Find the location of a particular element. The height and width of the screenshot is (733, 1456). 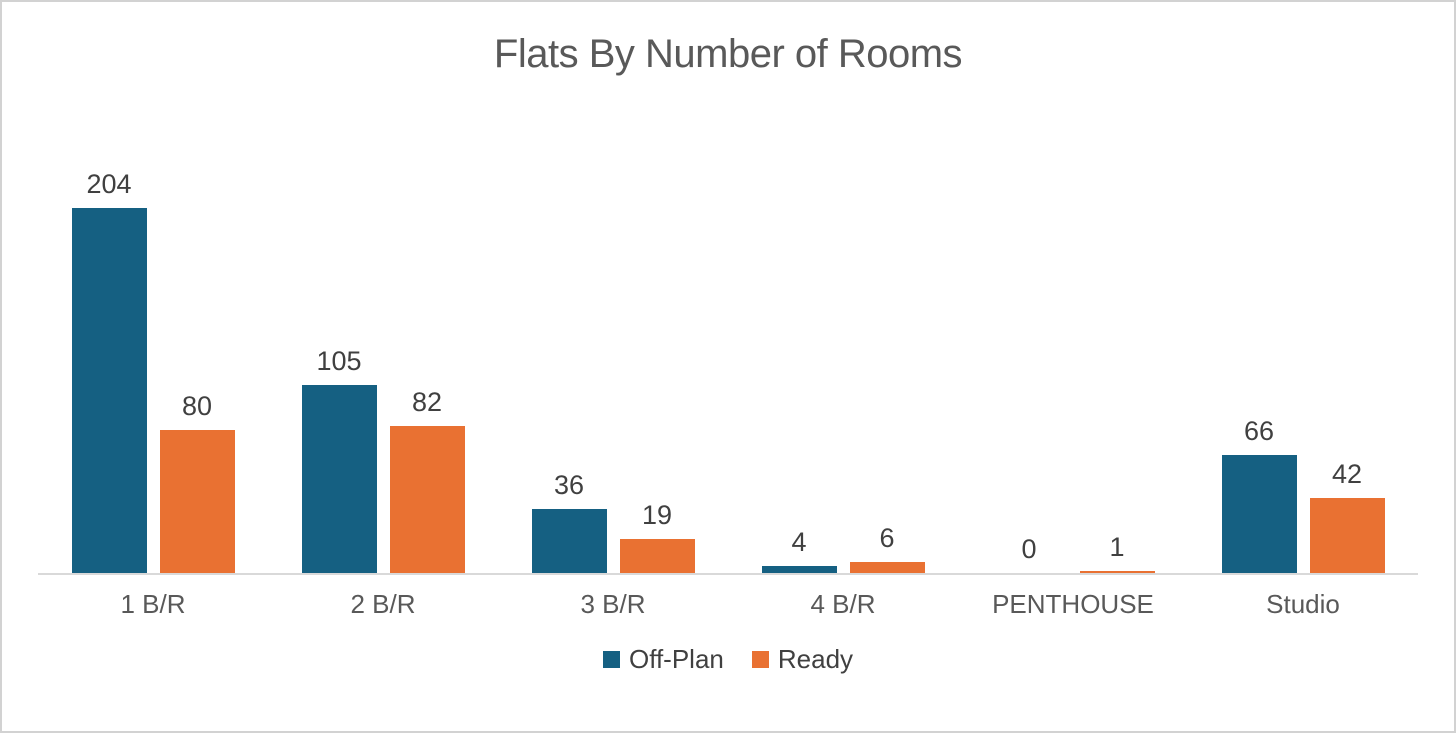

data-label: 0 is located at coordinates (1029, 549).